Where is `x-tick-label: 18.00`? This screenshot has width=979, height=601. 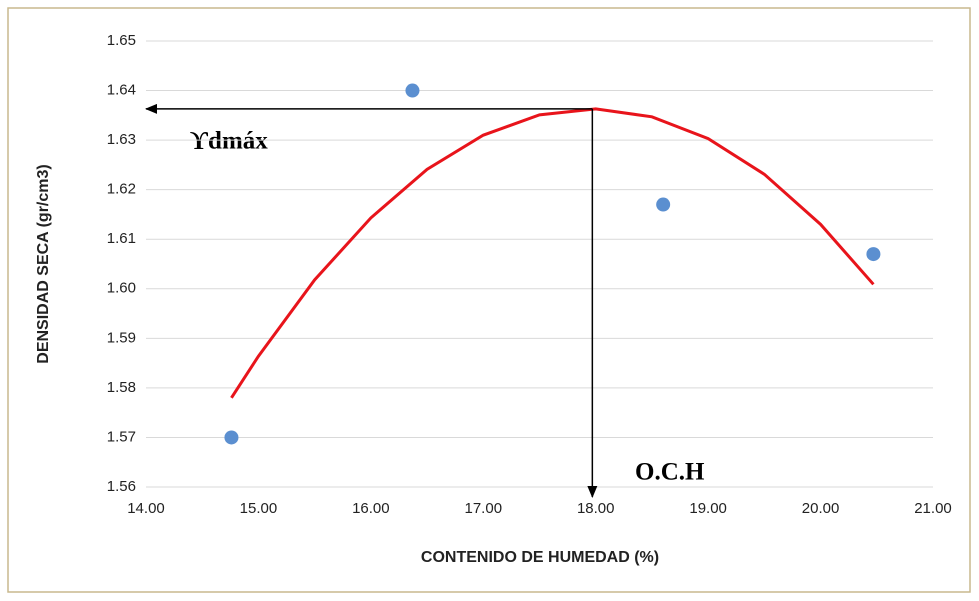 x-tick-label: 18.00 is located at coordinates (596, 508).